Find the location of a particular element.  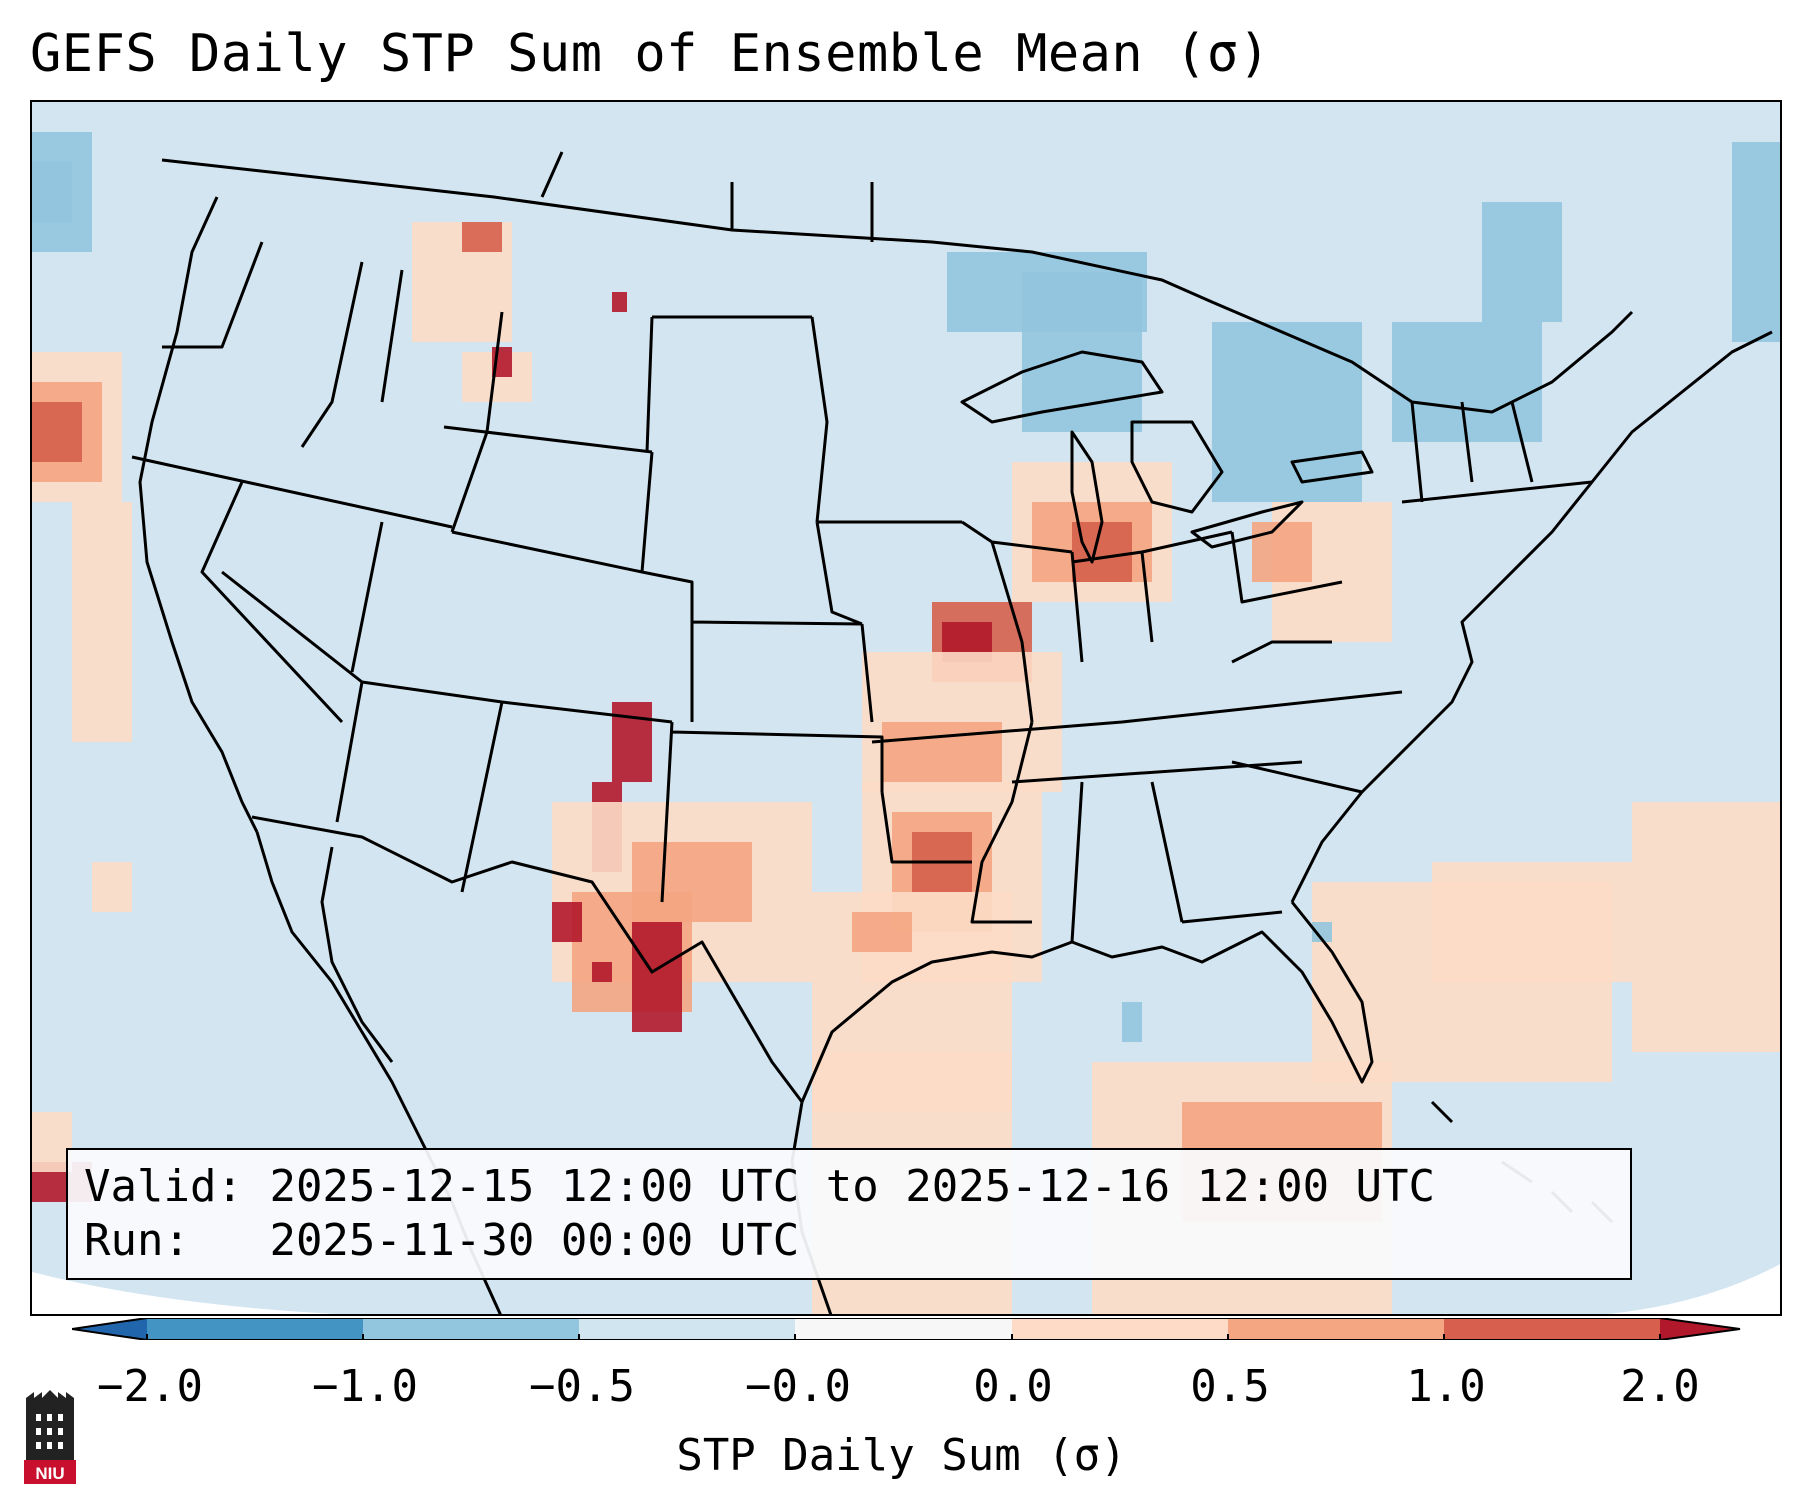

valid-label: Valid: is located at coordinates (163, 1186).